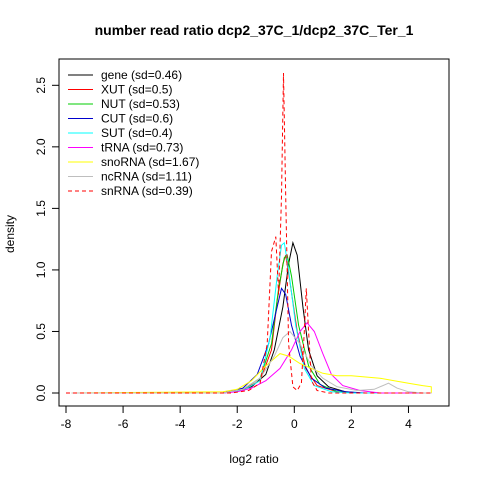 Image resolution: width=480 pixels, height=485 pixels. I want to click on y-tick-label: 2.5, so click(41, 85).